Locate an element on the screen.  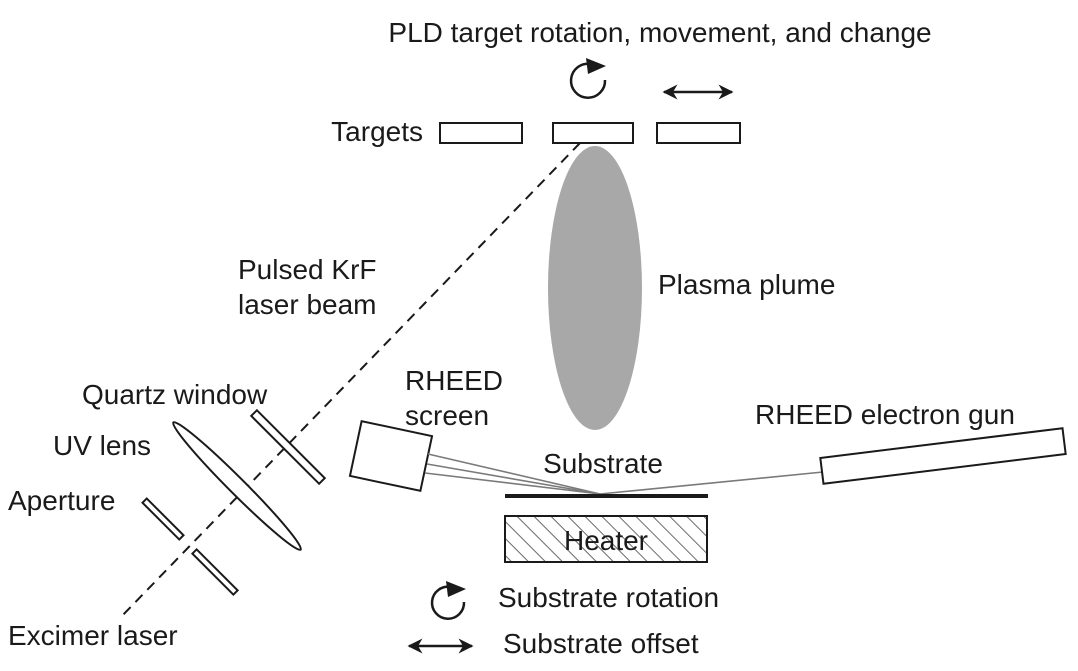
aperture-blade-upper is located at coordinates (163, 519).